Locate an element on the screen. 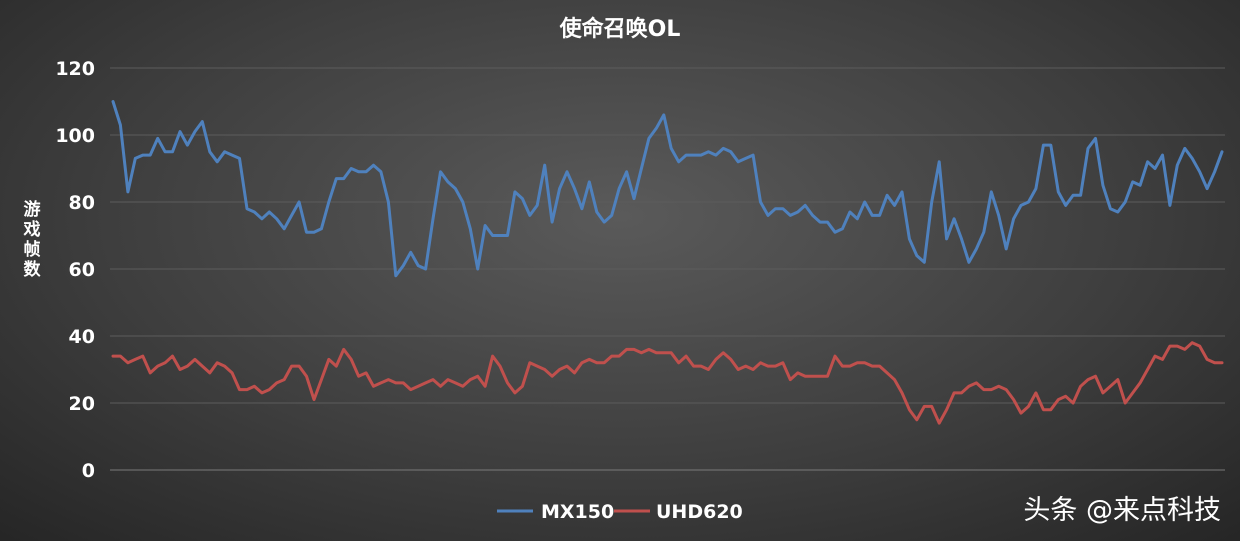 The width and height of the screenshot is (1240, 541). watermark-text: 头条 @来点科技 is located at coordinates (1122, 510).